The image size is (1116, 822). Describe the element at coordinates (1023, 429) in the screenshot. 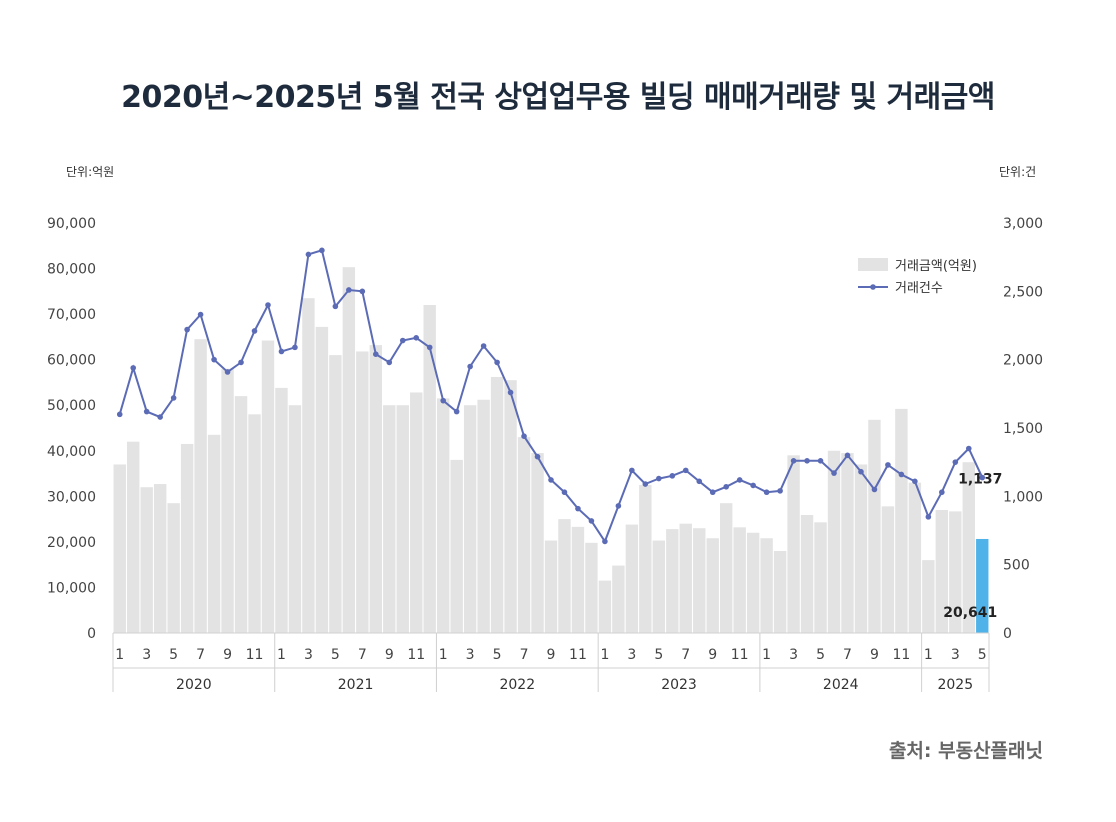

I see `y-right-tick-label: 1,500` at that location.